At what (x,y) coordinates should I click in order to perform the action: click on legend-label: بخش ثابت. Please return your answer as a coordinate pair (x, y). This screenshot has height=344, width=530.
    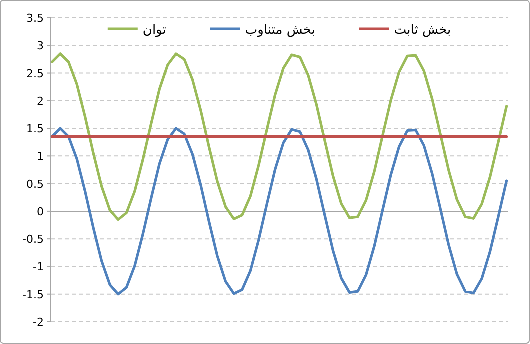
    Looking at the image, I should click on (423, 30).